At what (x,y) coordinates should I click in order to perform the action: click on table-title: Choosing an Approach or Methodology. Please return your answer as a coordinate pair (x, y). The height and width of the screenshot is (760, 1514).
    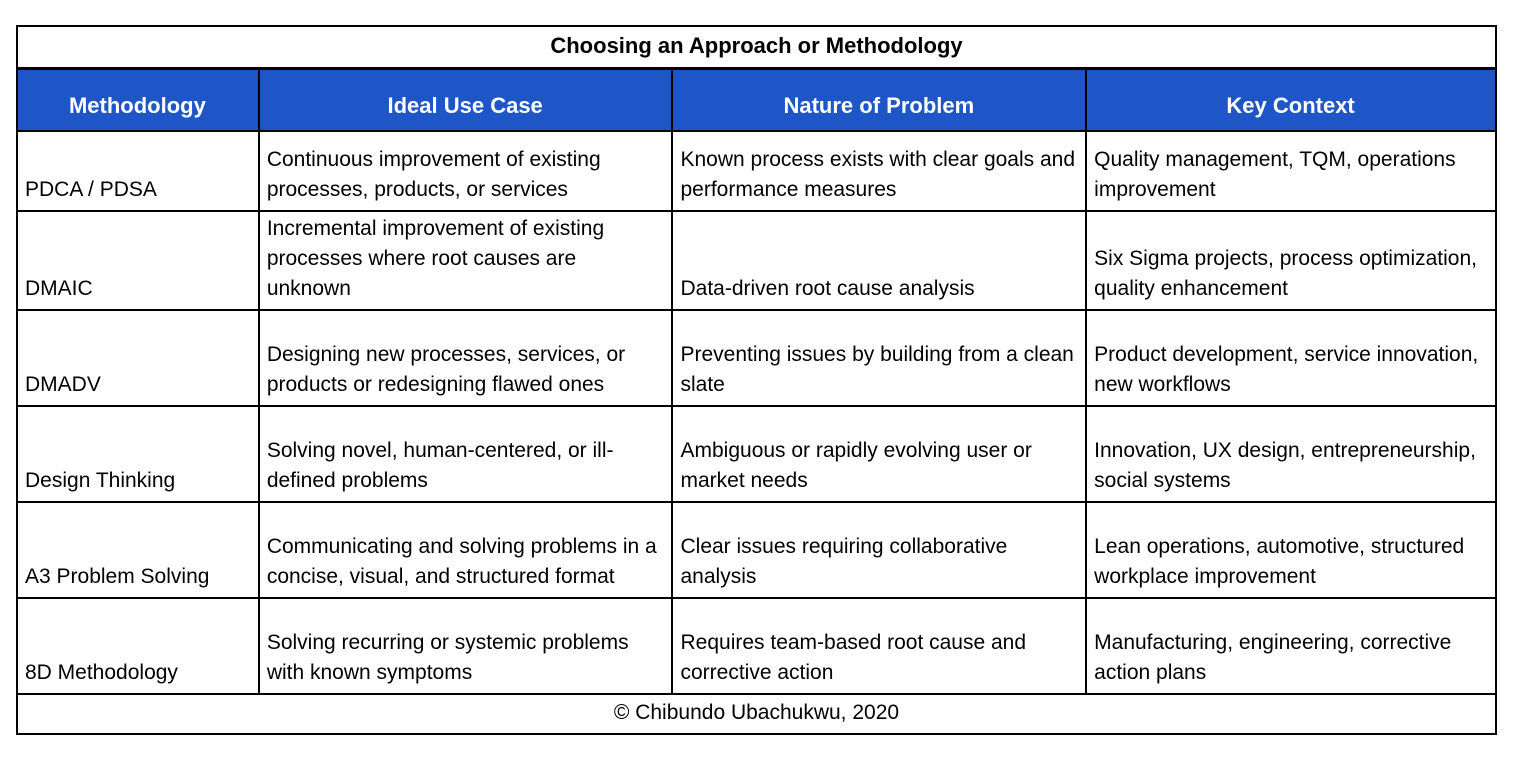
    Looking at the image, I should click on (756, 47).